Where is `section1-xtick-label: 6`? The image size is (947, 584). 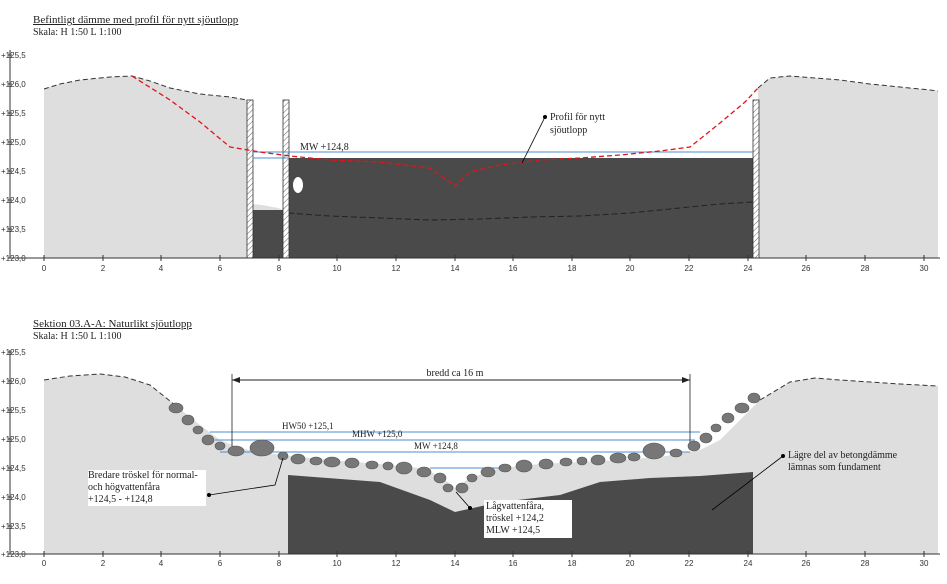 section1-xtick-label: 6 is located at coordinates (220, 268).